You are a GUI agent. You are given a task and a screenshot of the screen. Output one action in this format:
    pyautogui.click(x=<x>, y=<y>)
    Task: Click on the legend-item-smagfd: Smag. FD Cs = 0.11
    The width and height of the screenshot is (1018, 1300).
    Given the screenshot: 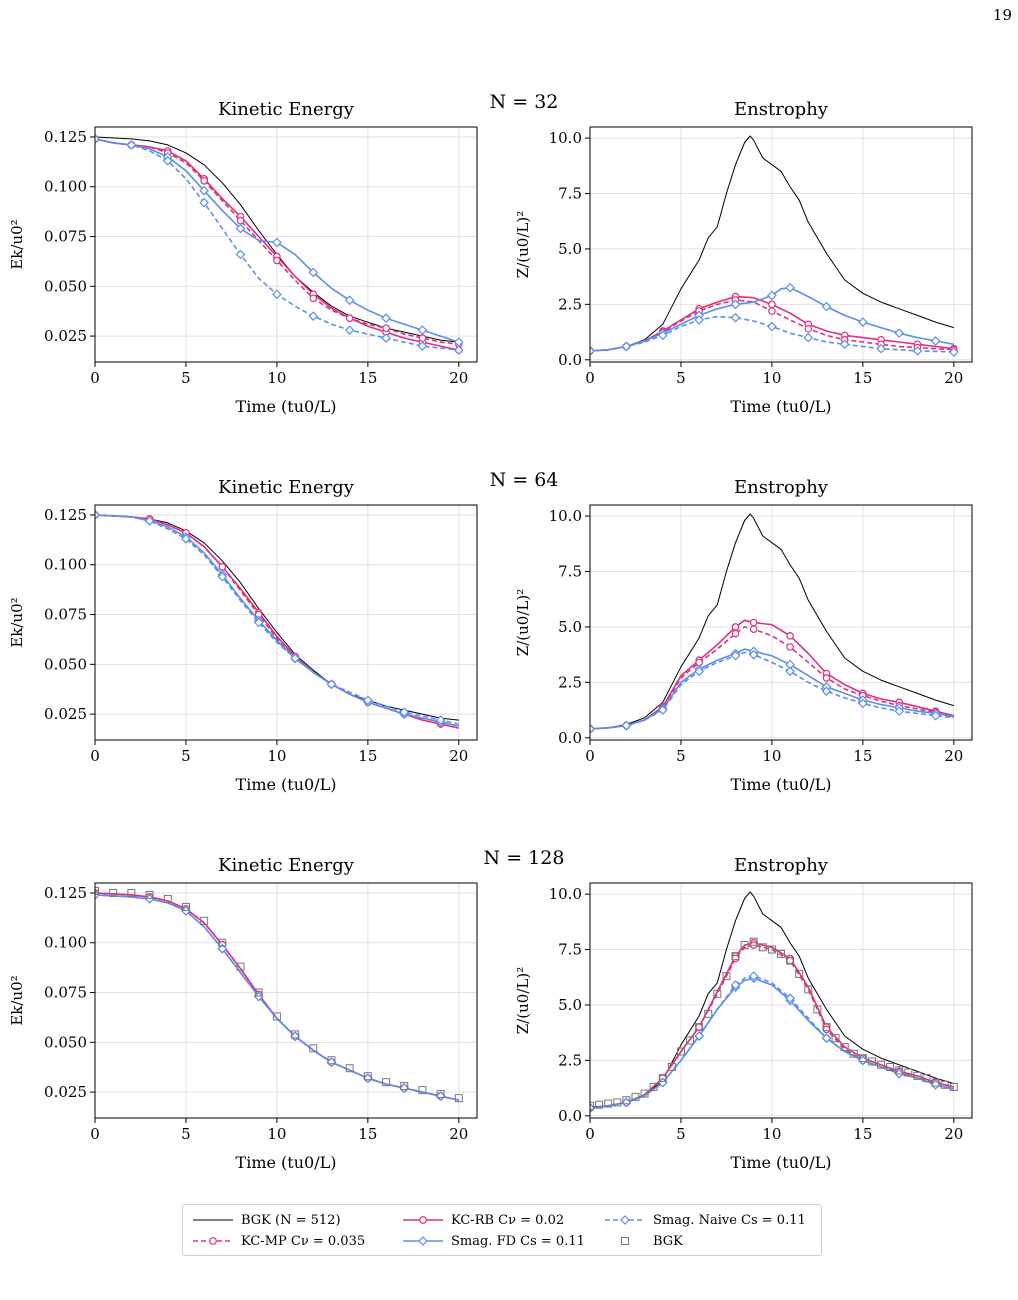 What is the action you would take?
    pyautogui.click(x=493, y=1241)
    